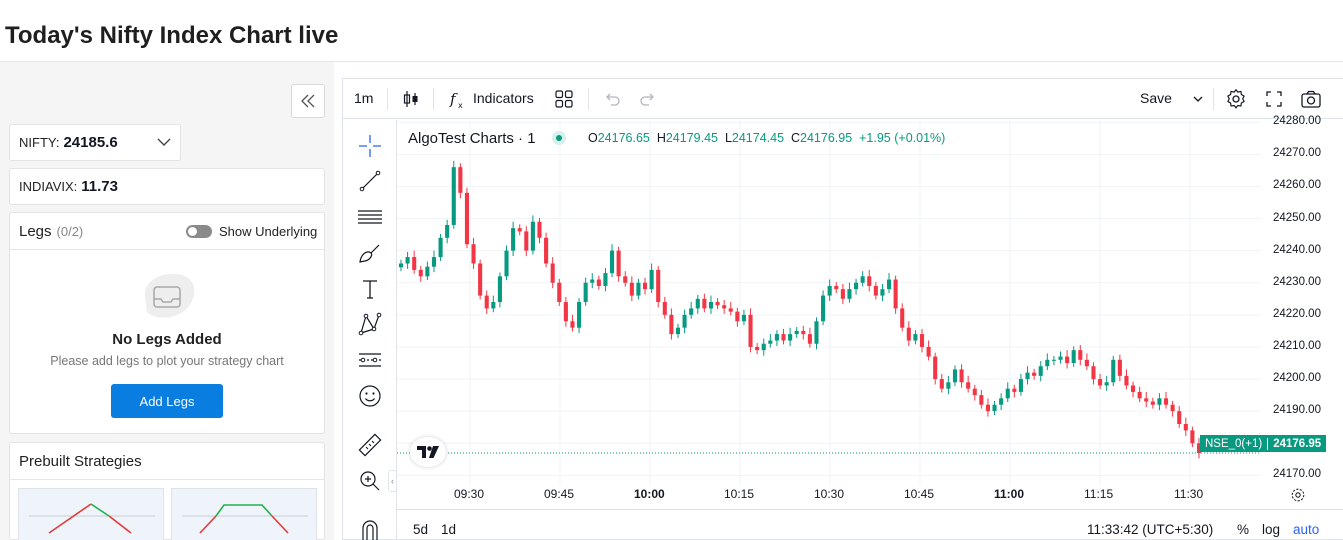 The image size is (1343, 540). I want to click on horizontal-lines-icon, so click(370, 217).